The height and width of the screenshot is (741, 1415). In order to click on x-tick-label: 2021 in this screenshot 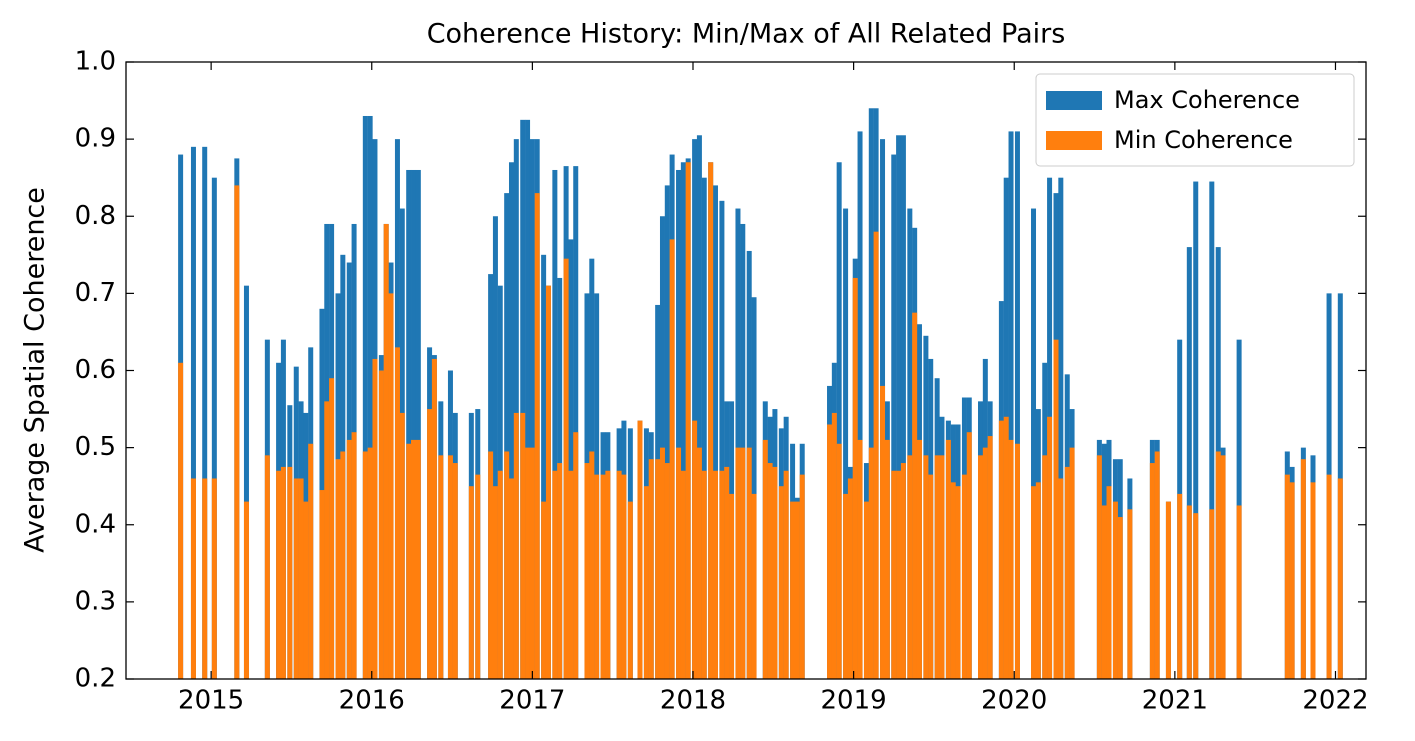, I will do `click(1175, 701)`.